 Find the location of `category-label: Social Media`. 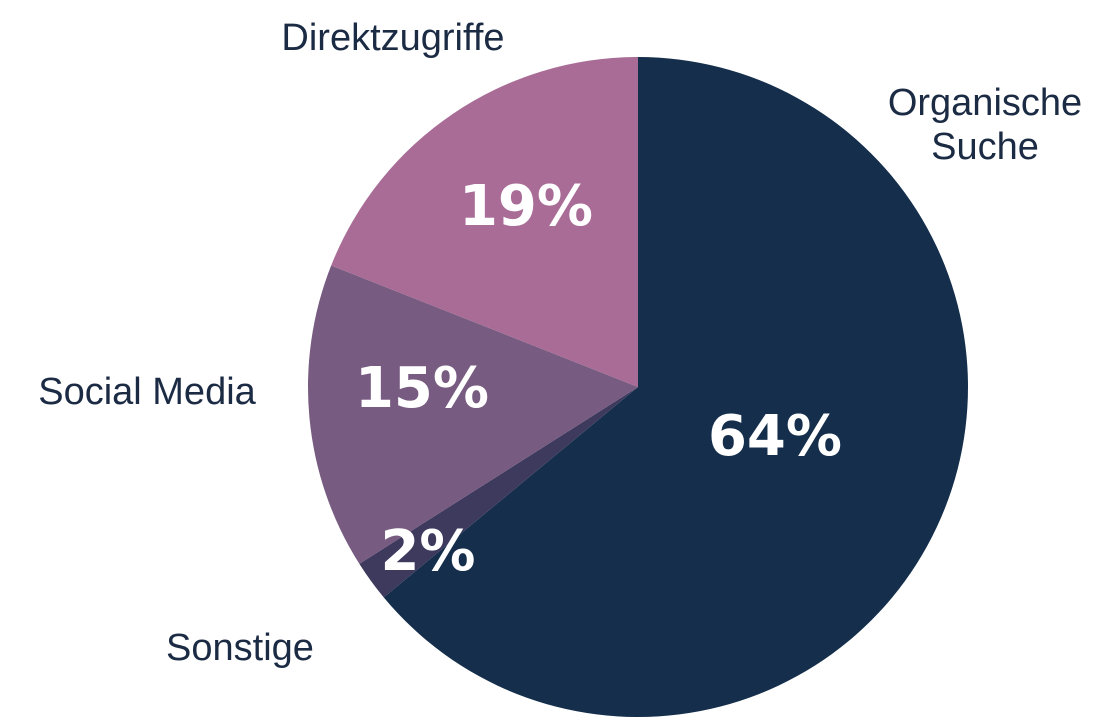

category-label: Social Media is located at coordinates (147, 392).